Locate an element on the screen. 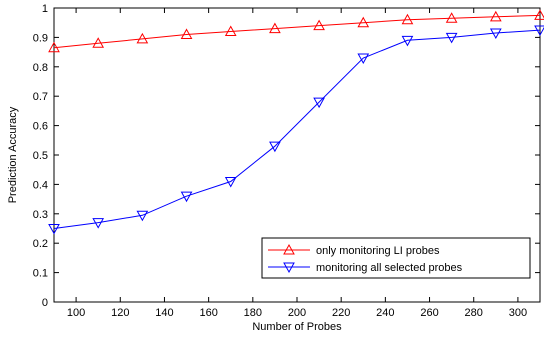 The image size is (544, 338). x-tick-label: 300 is located at coordinates (518, 313).